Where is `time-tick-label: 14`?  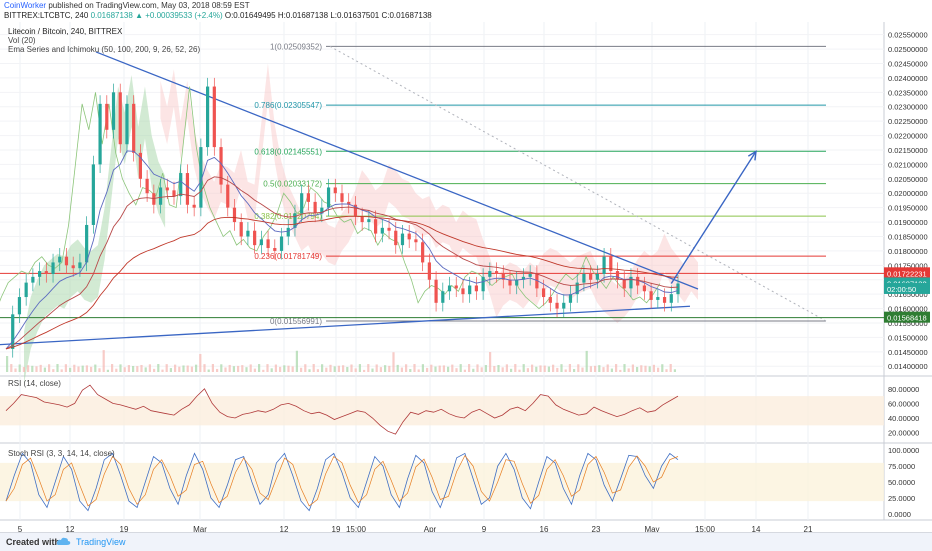
time-tick-label: 14 is located at coordinates (756, 528).